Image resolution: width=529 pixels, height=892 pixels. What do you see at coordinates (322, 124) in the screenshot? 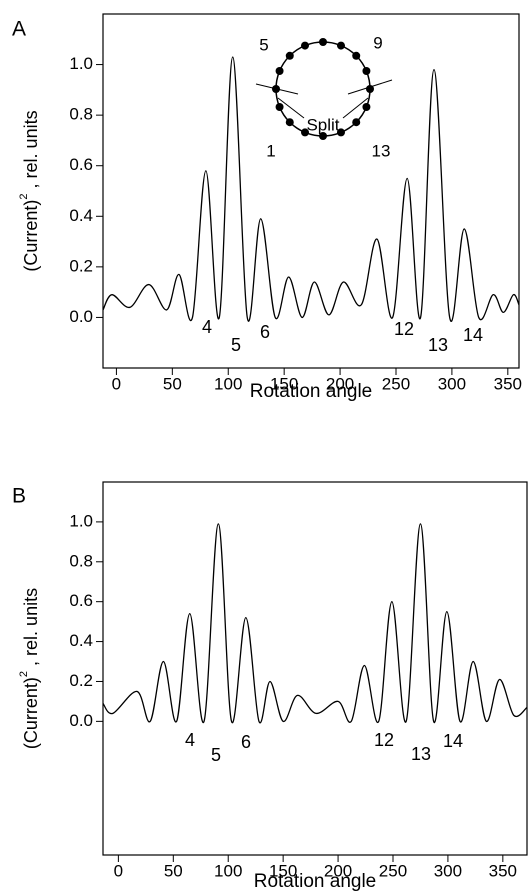
I see `inset-caption: Split` at bounding box center [322, 124].